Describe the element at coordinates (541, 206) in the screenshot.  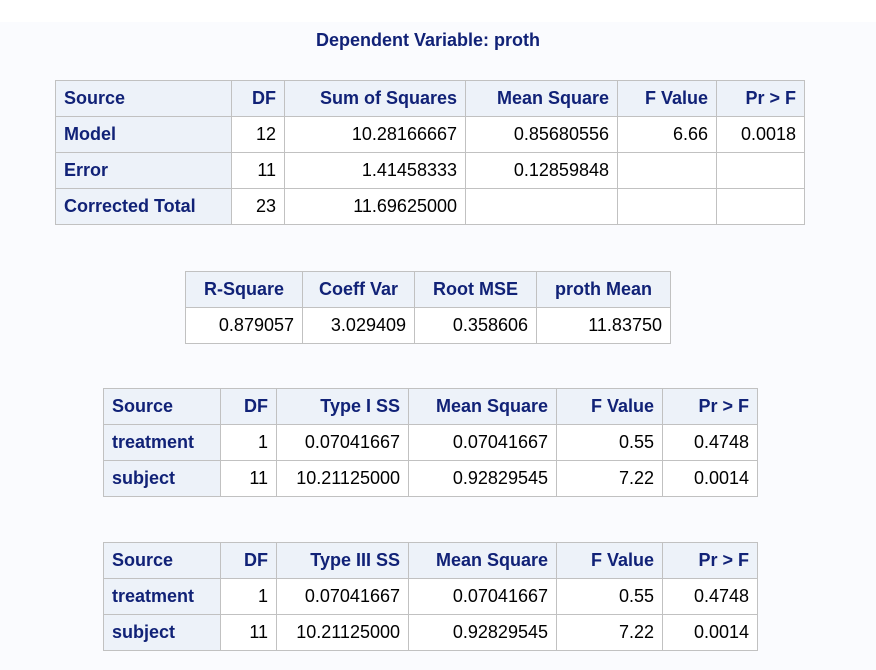
I see `cell-ms` at that location.